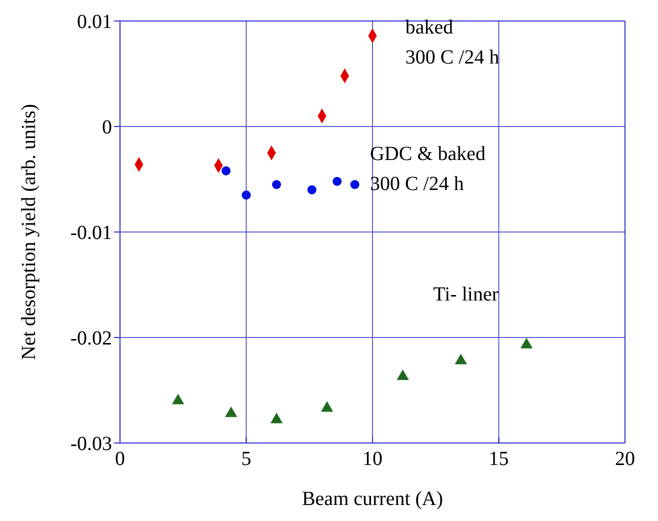 The image size is (658, 521). Describe the element at coordinates (372, 459) in the screenshot. I see `x-tick-label: 10` at that location.